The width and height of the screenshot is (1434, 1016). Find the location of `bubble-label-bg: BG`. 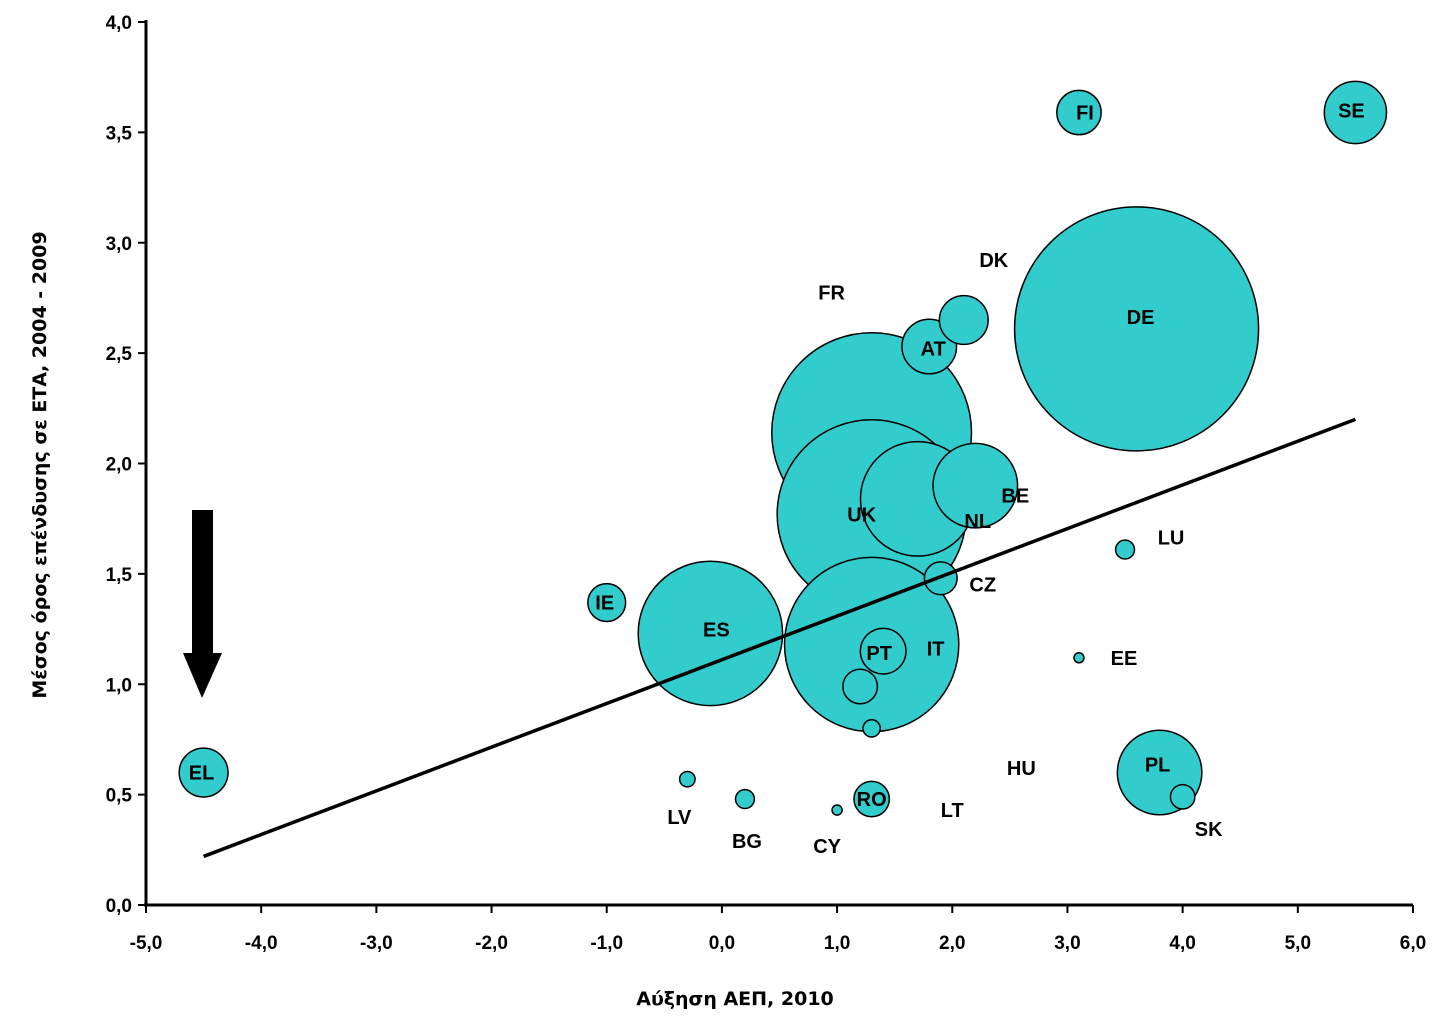

bubble-label-bg: BG is located at coordinates (747, 842).